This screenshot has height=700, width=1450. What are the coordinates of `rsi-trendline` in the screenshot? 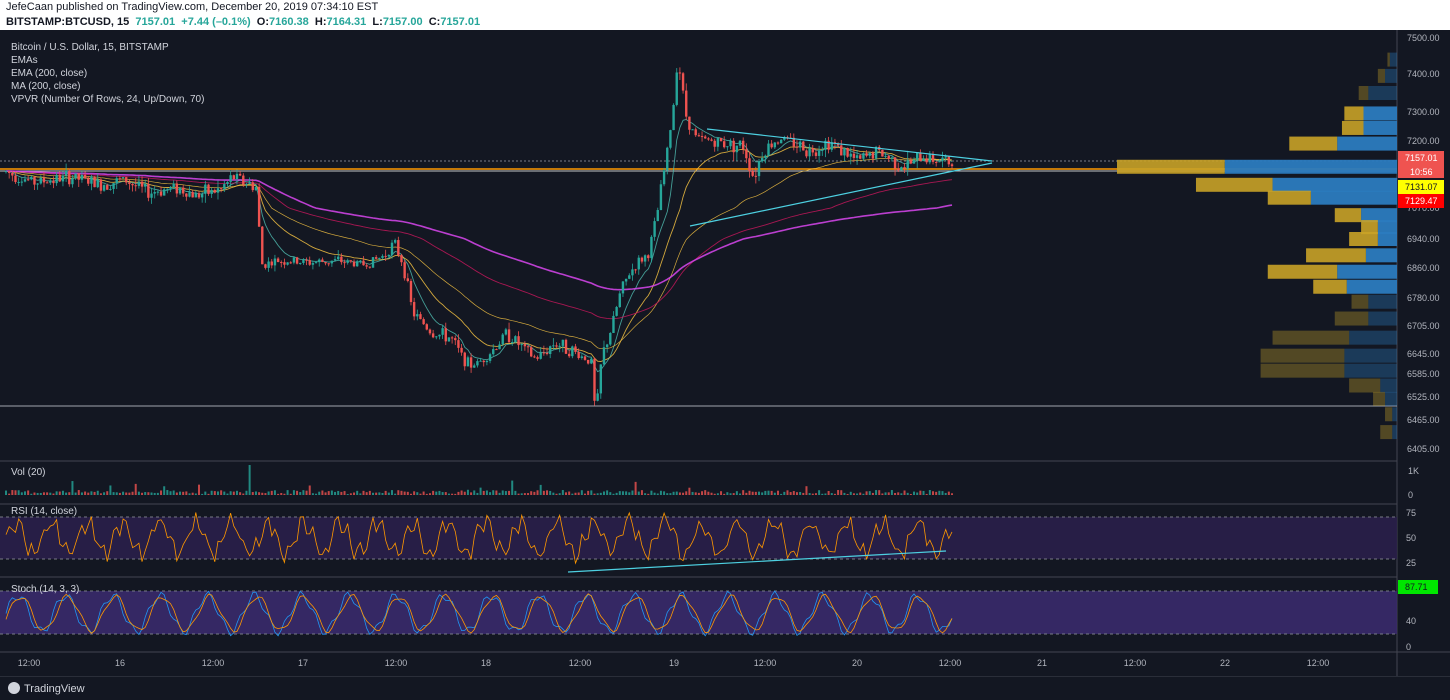 It's located at (757, 561).